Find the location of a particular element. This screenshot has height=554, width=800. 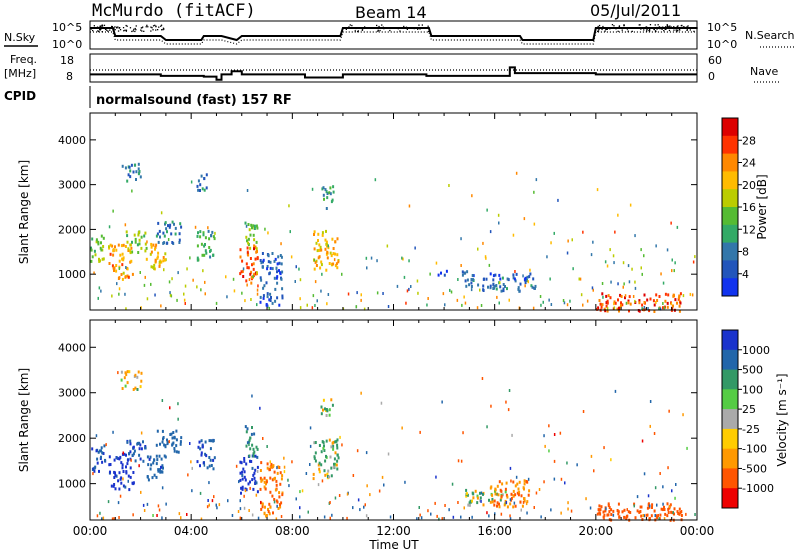

freq-label: Freq. is located at coordinates (23, 59).